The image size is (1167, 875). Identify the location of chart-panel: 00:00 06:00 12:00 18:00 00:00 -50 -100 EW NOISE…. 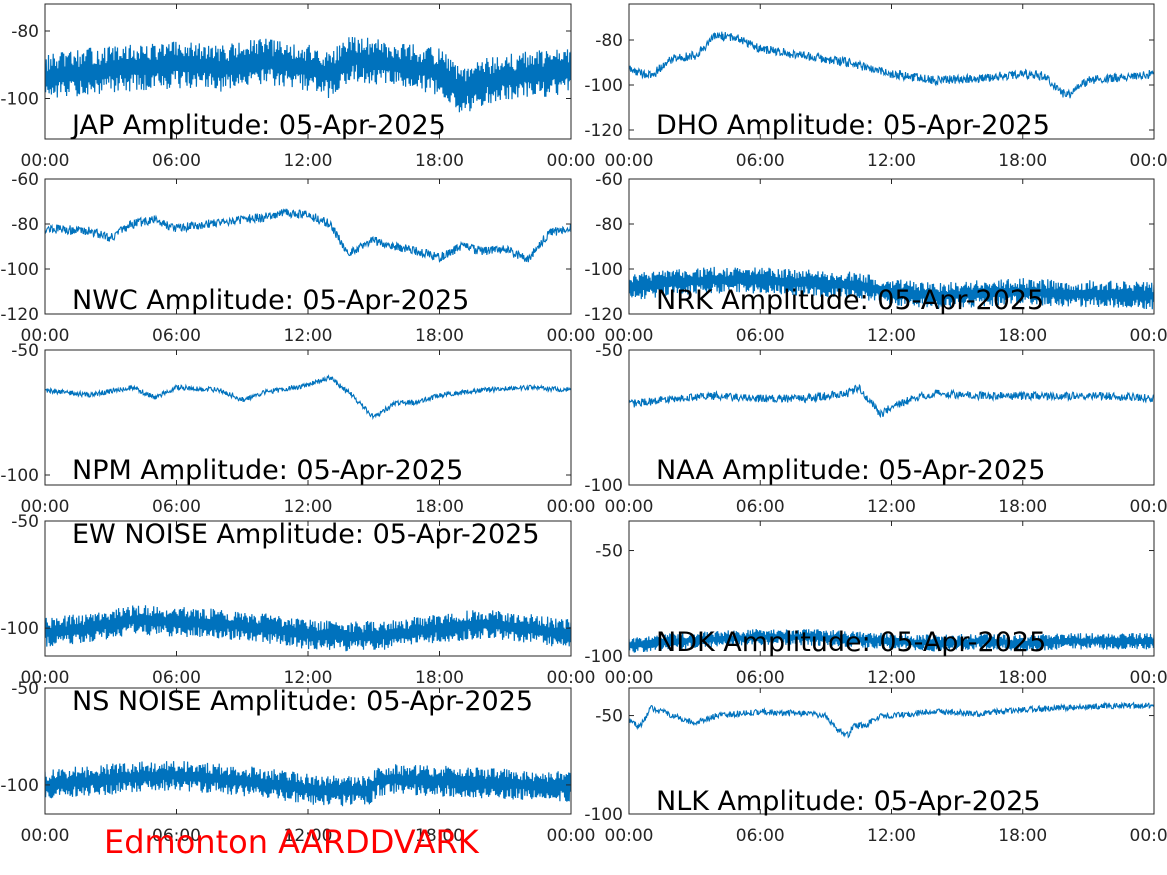
(297, 600).